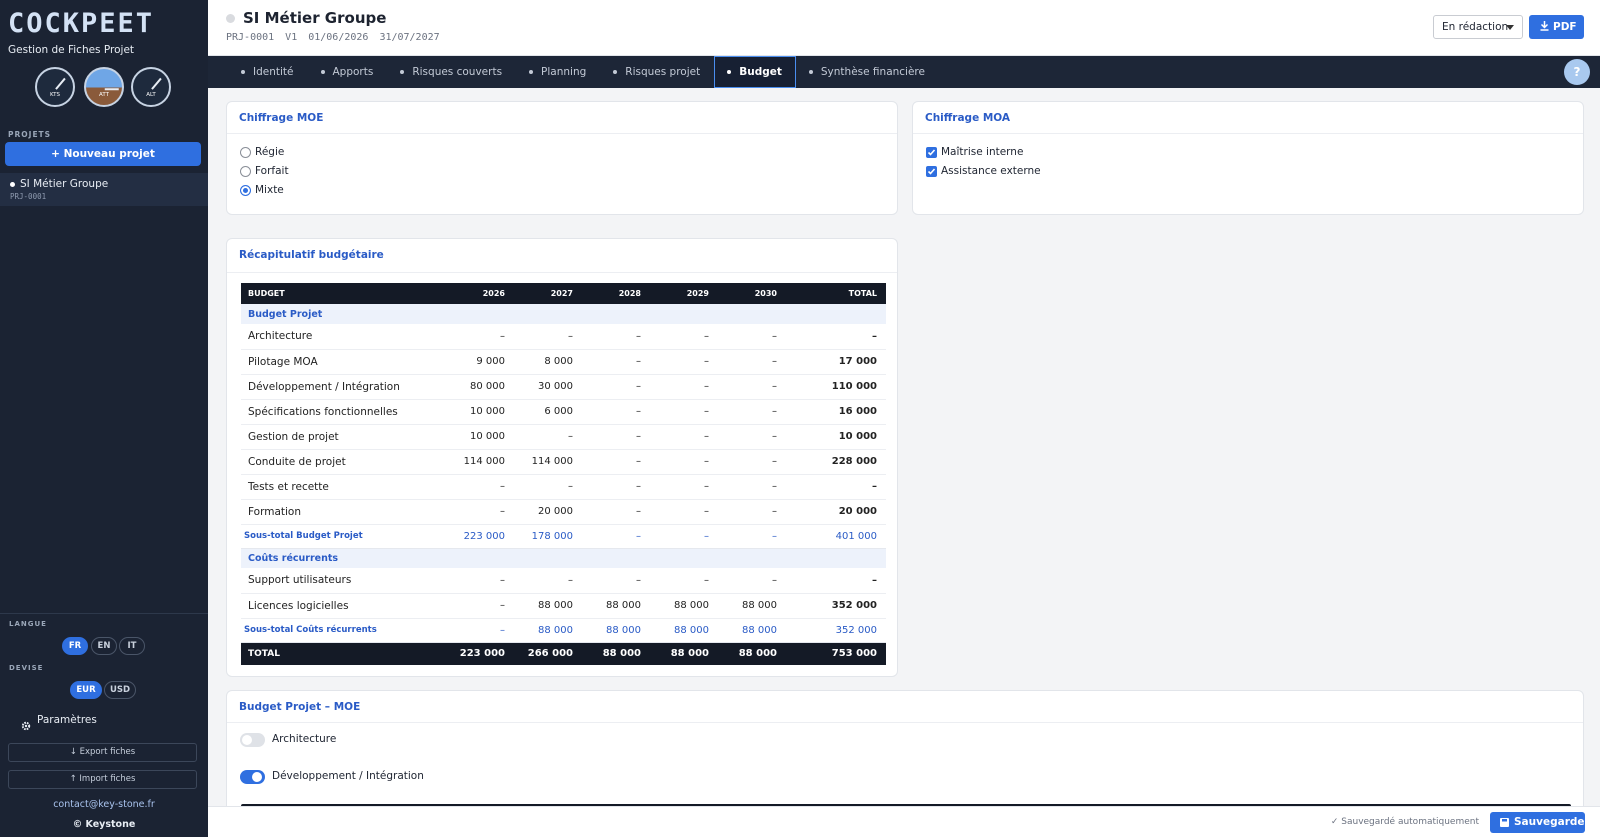 This screenshot has height=837, width=1600. Describe the element at coordinates (104, 87) in the screenshot. I see `gauge: ATT` at that location.